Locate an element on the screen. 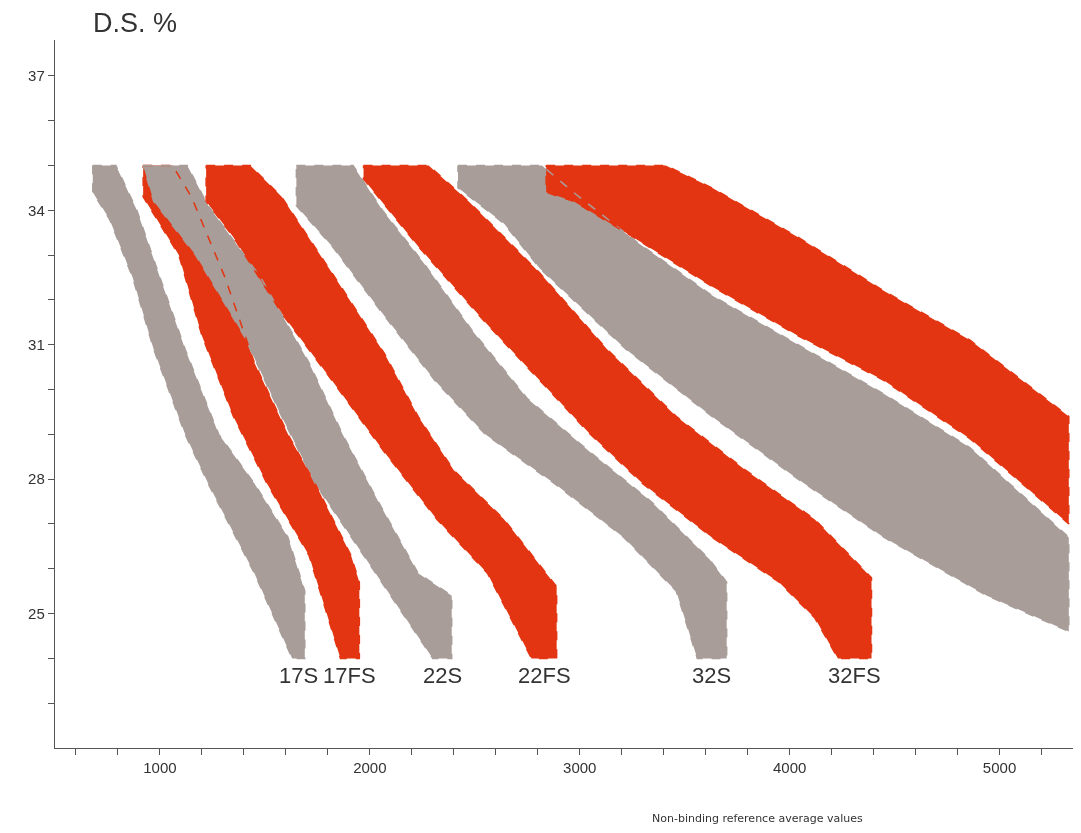  series-label: 32FS is located at coordinates (854, 675).